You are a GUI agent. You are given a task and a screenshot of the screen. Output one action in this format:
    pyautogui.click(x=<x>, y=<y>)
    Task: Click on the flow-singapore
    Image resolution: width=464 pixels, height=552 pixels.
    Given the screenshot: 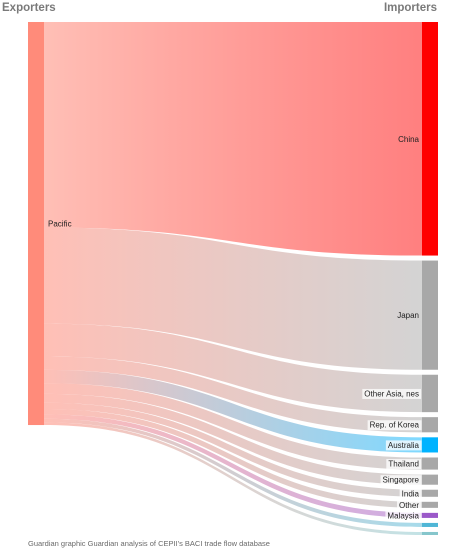 What is the action you would take?
    pyautogui.click(x=233, y=439)
    